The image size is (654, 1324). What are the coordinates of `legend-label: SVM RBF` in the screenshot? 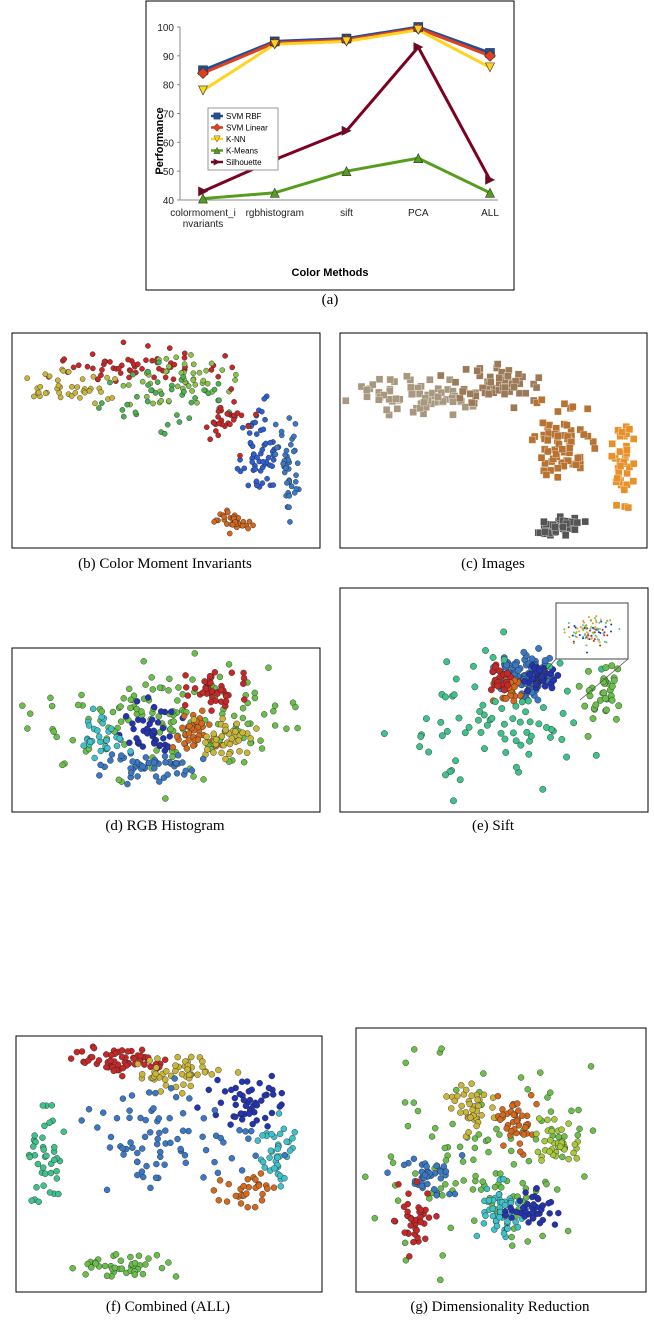 It's located at (244, 116).